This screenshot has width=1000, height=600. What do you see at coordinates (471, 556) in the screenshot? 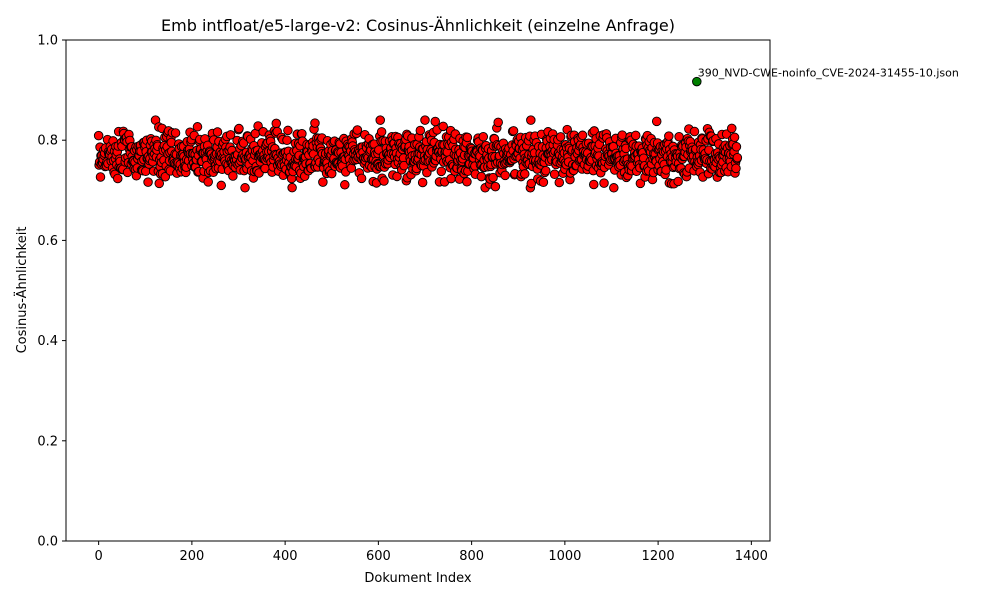
I see `x-tick-label: 800` at bounding box center [471, 556].